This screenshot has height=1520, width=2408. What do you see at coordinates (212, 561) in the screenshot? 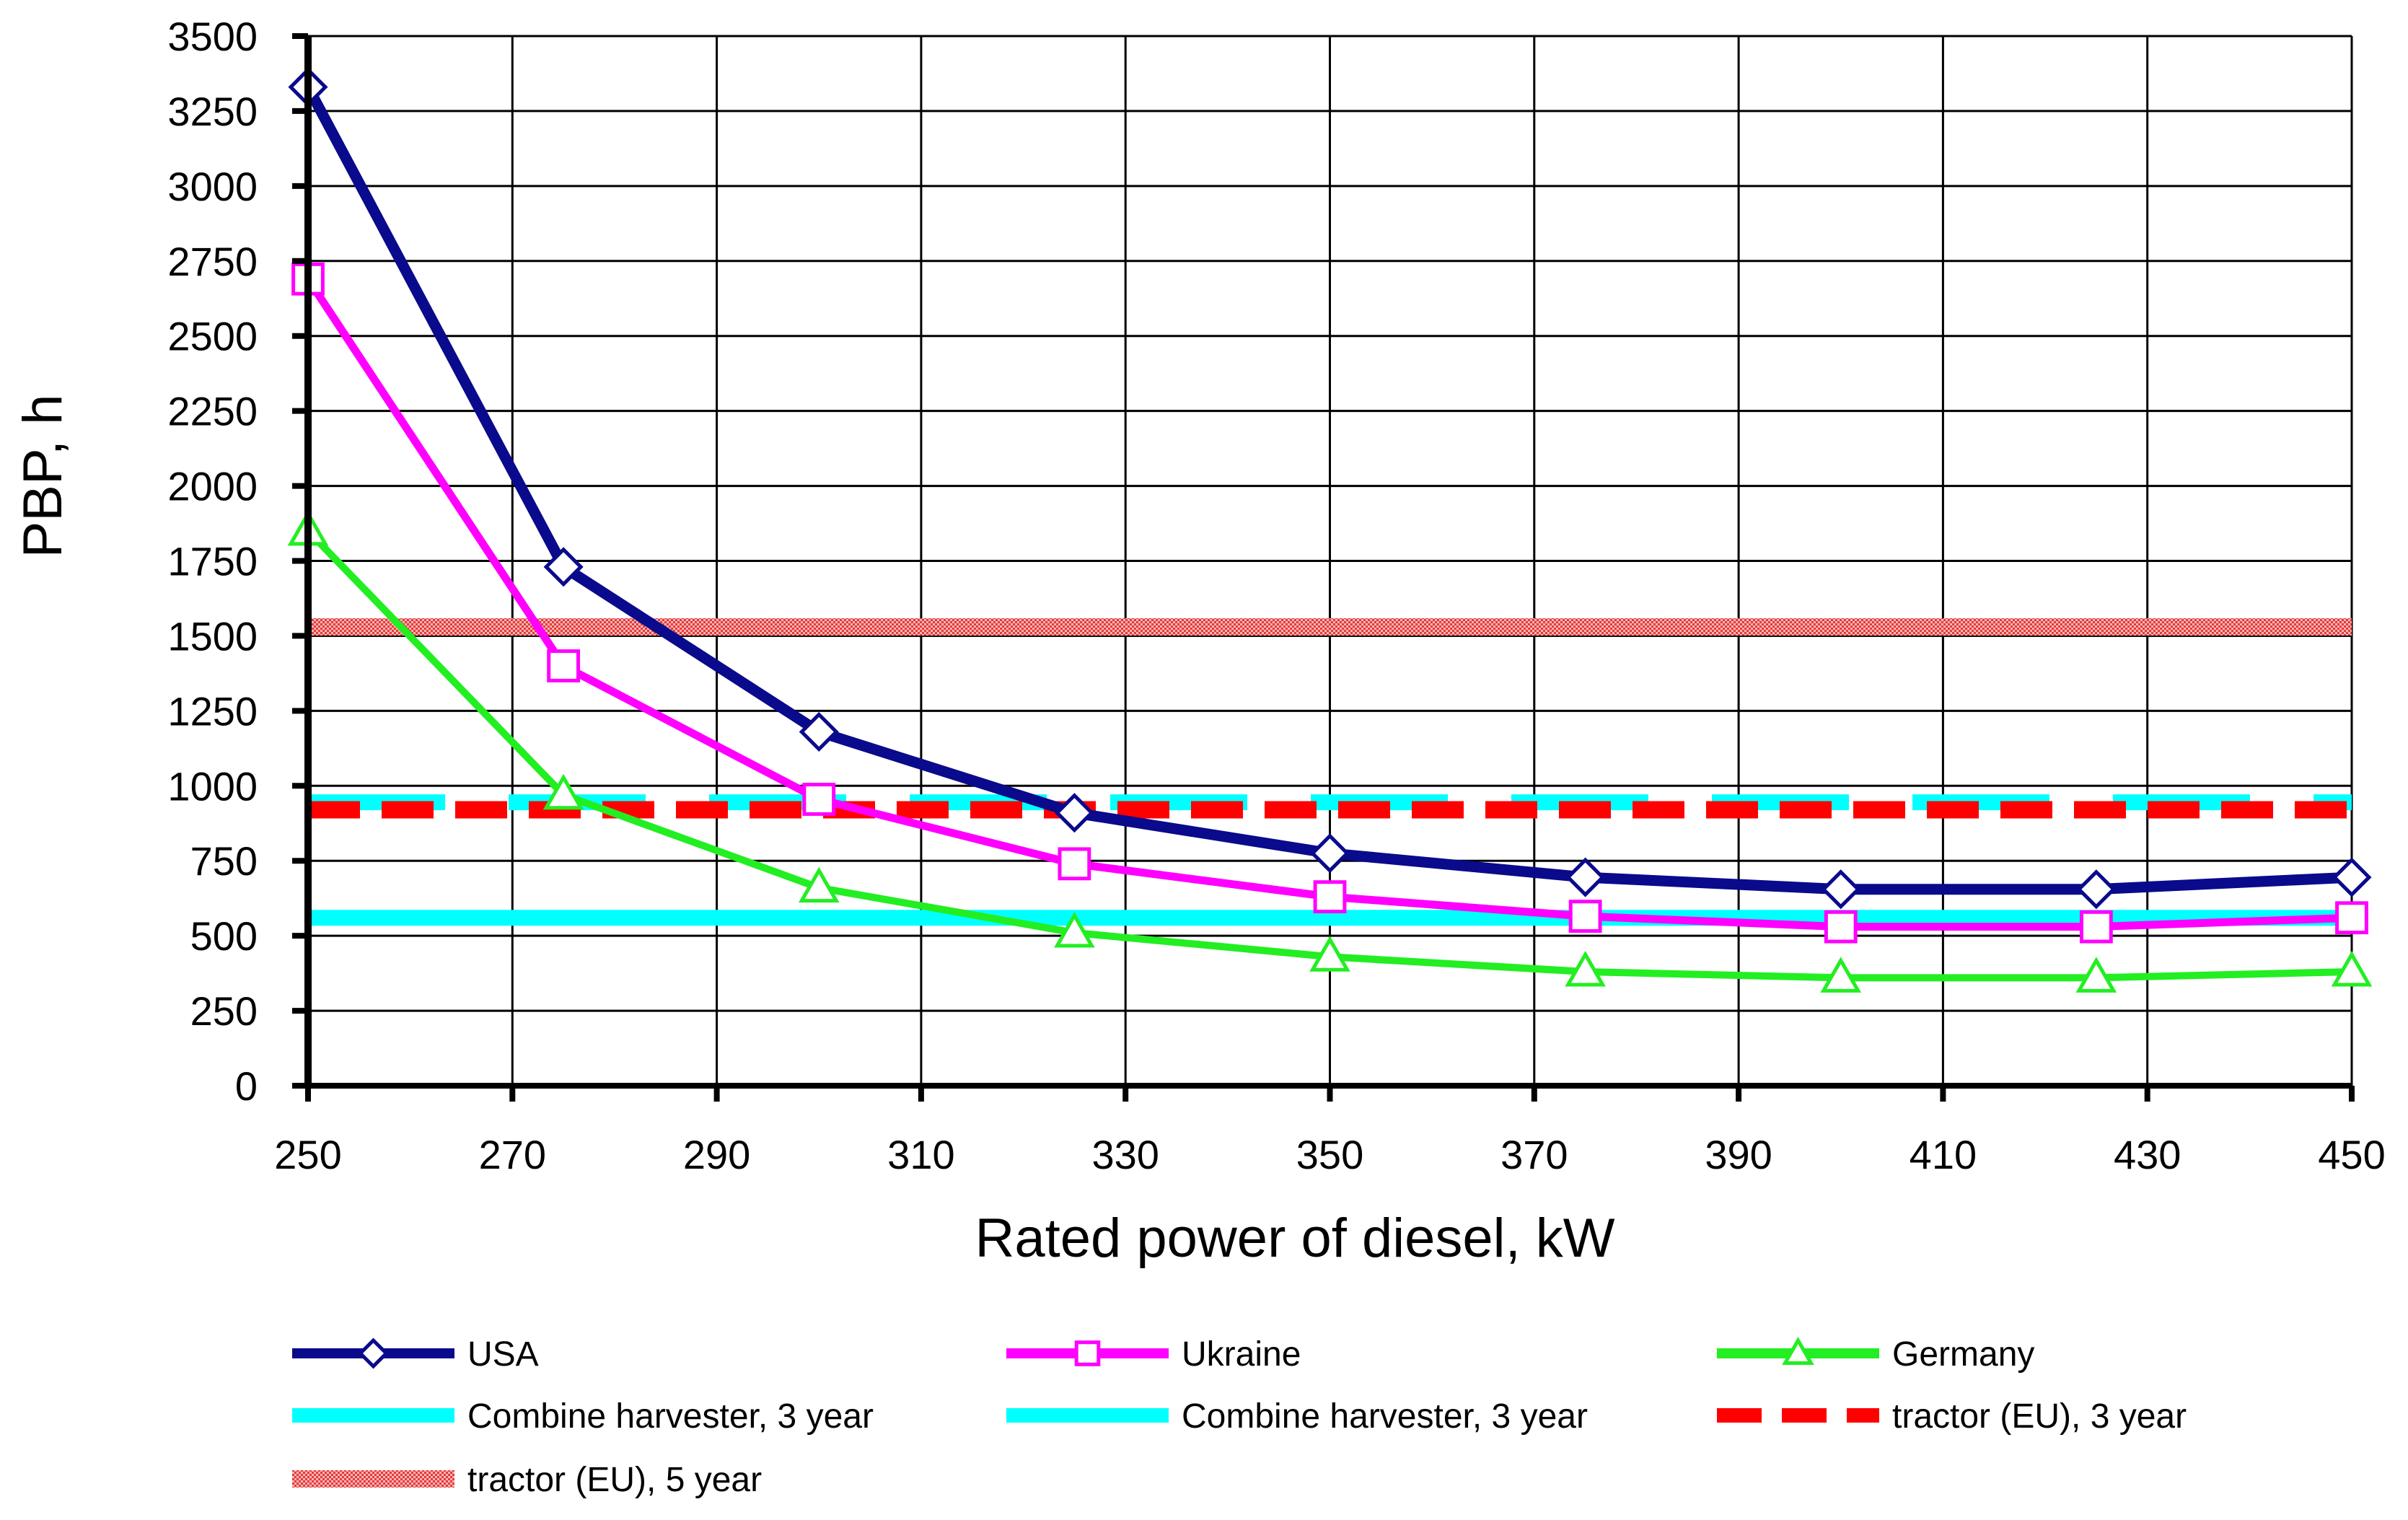
I see `y-tick-label: 1750` at bounding box center [212, 561].